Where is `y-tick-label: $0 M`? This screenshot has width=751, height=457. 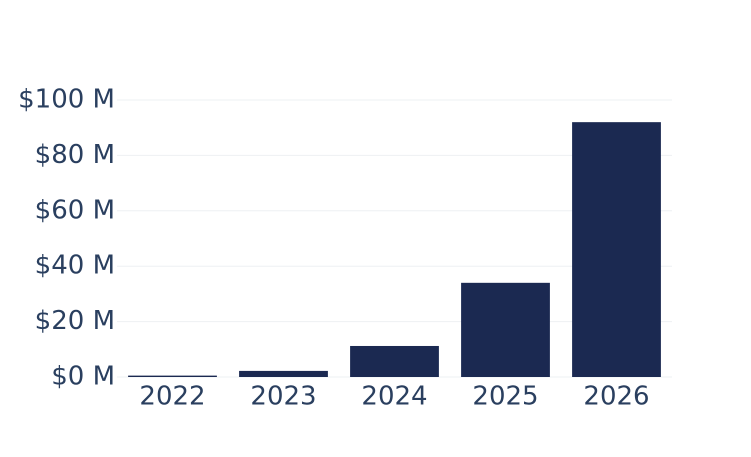
y-tick-label: $0 M is located at coordinates (83, 377).